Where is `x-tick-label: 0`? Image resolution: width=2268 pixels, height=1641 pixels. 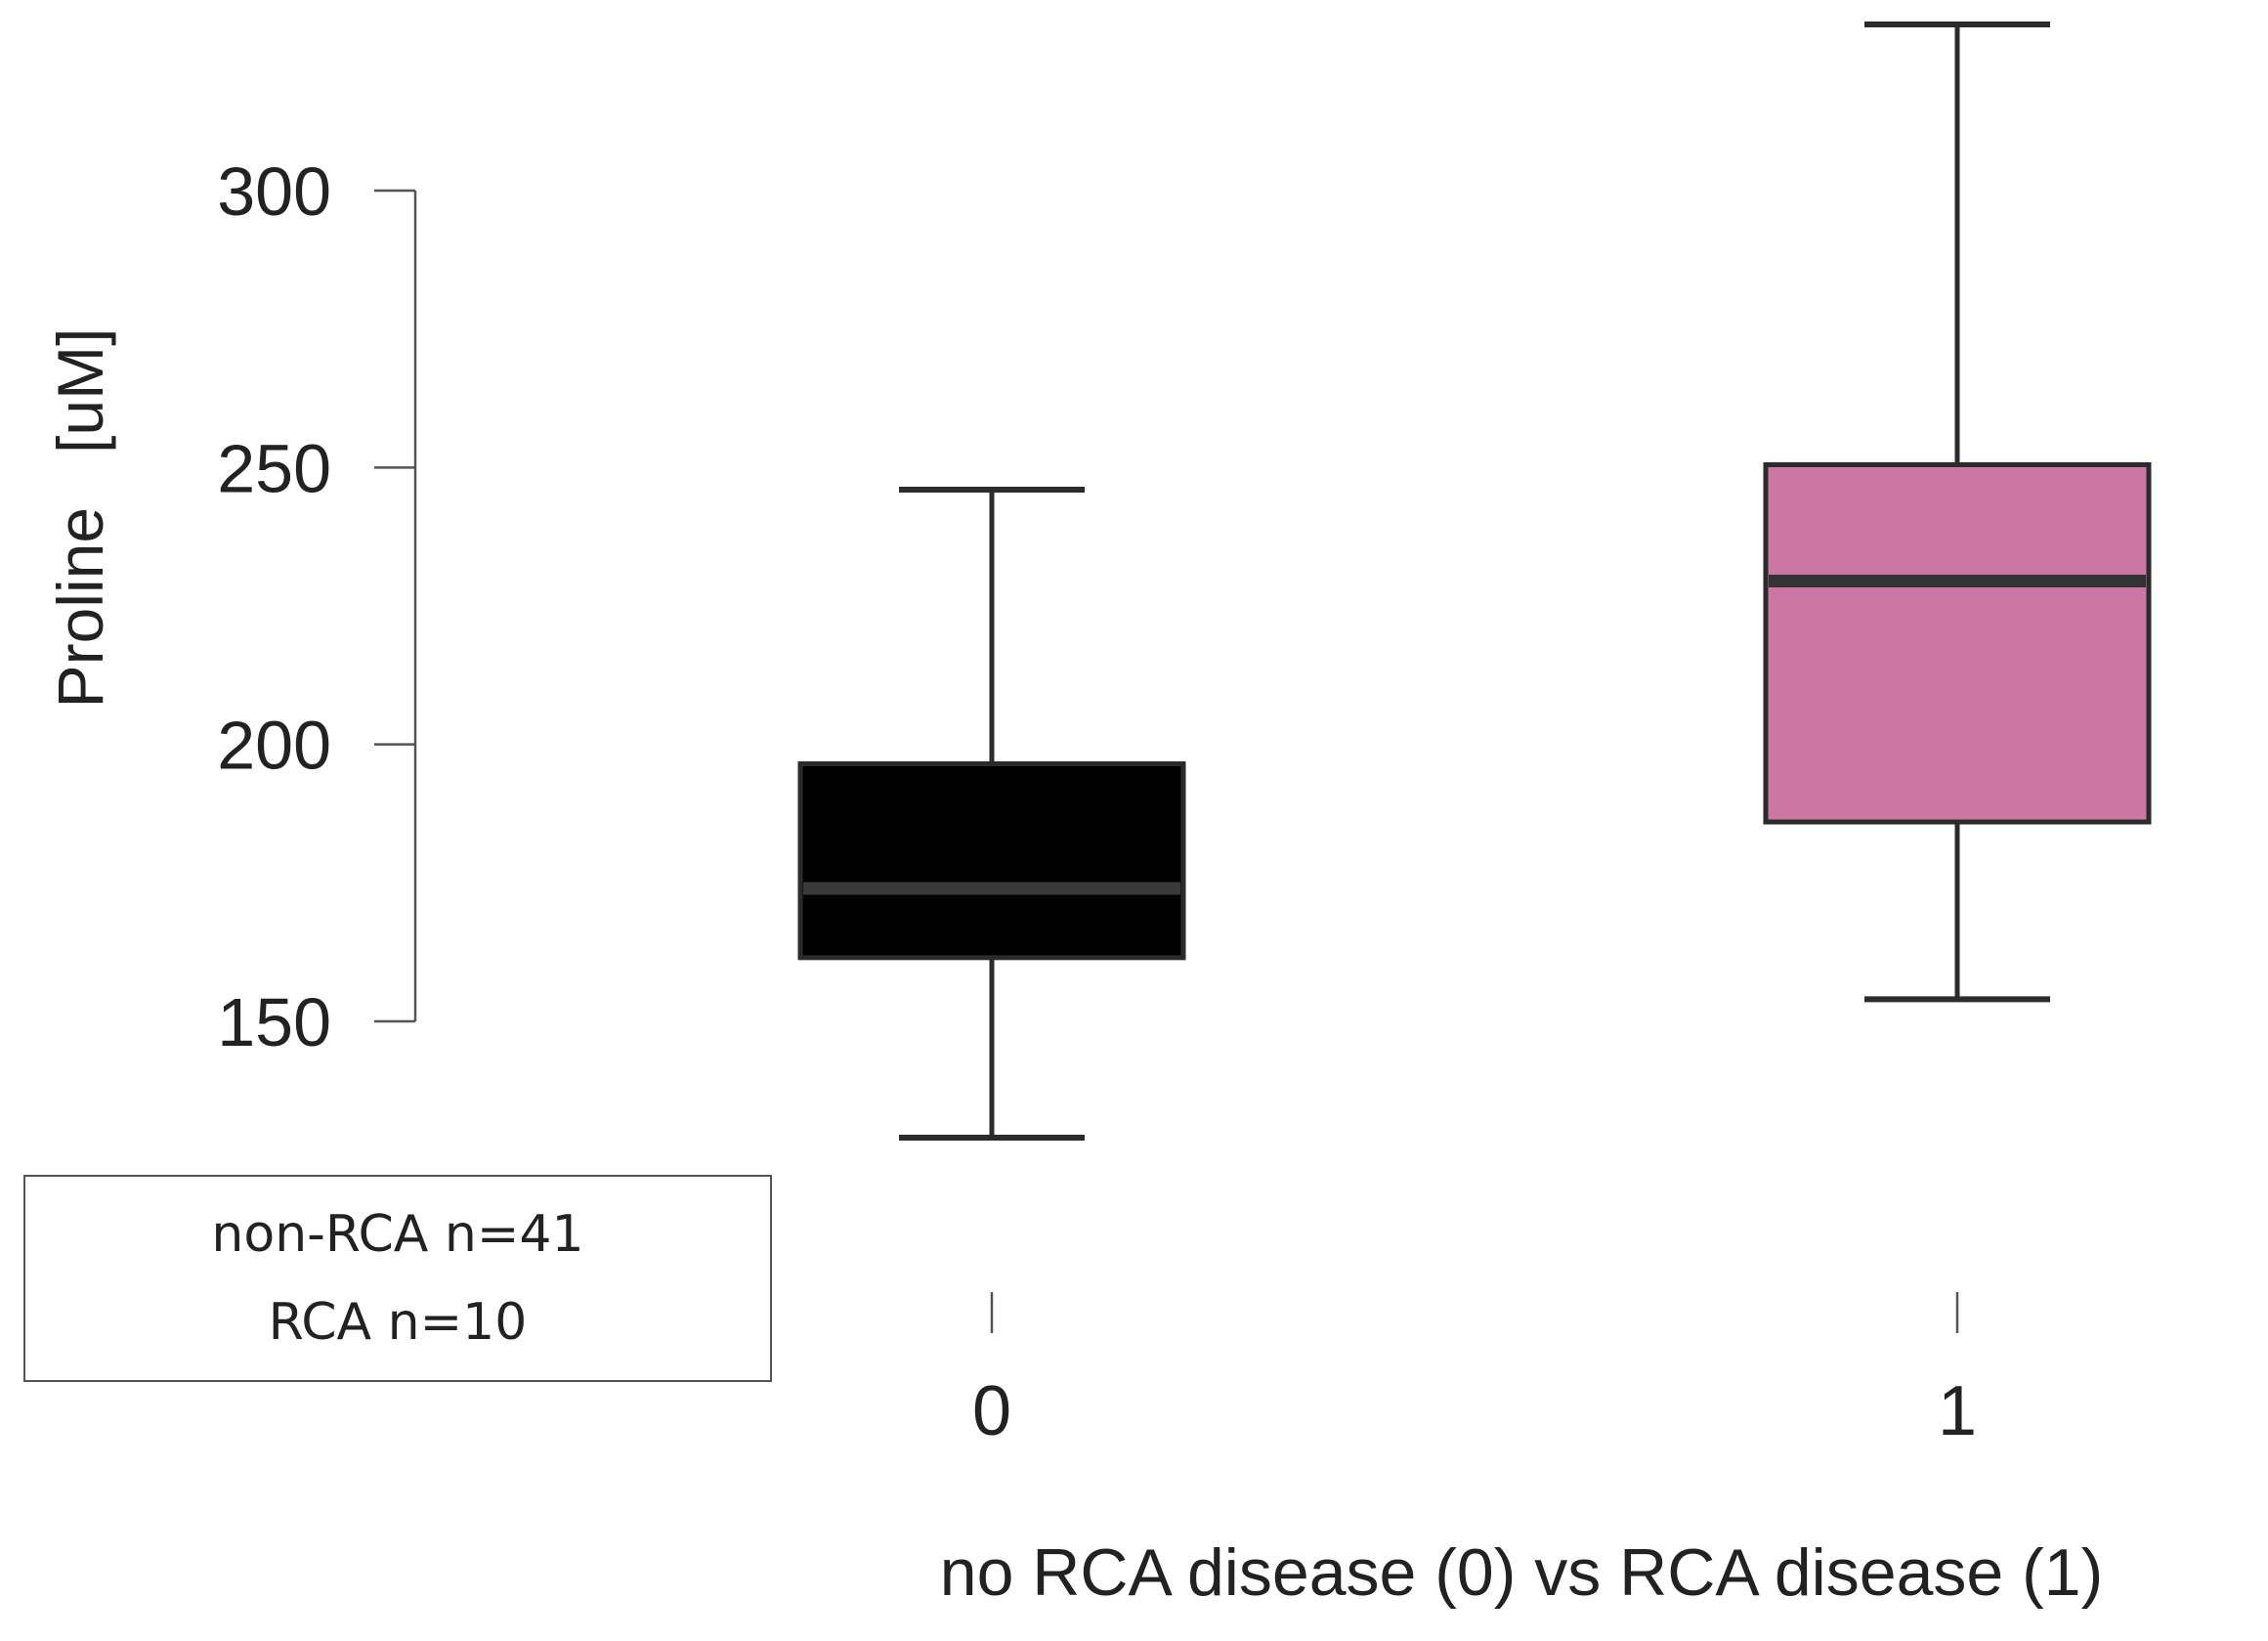 x-tick-label: 0 is located at coordinates (991, 1411).